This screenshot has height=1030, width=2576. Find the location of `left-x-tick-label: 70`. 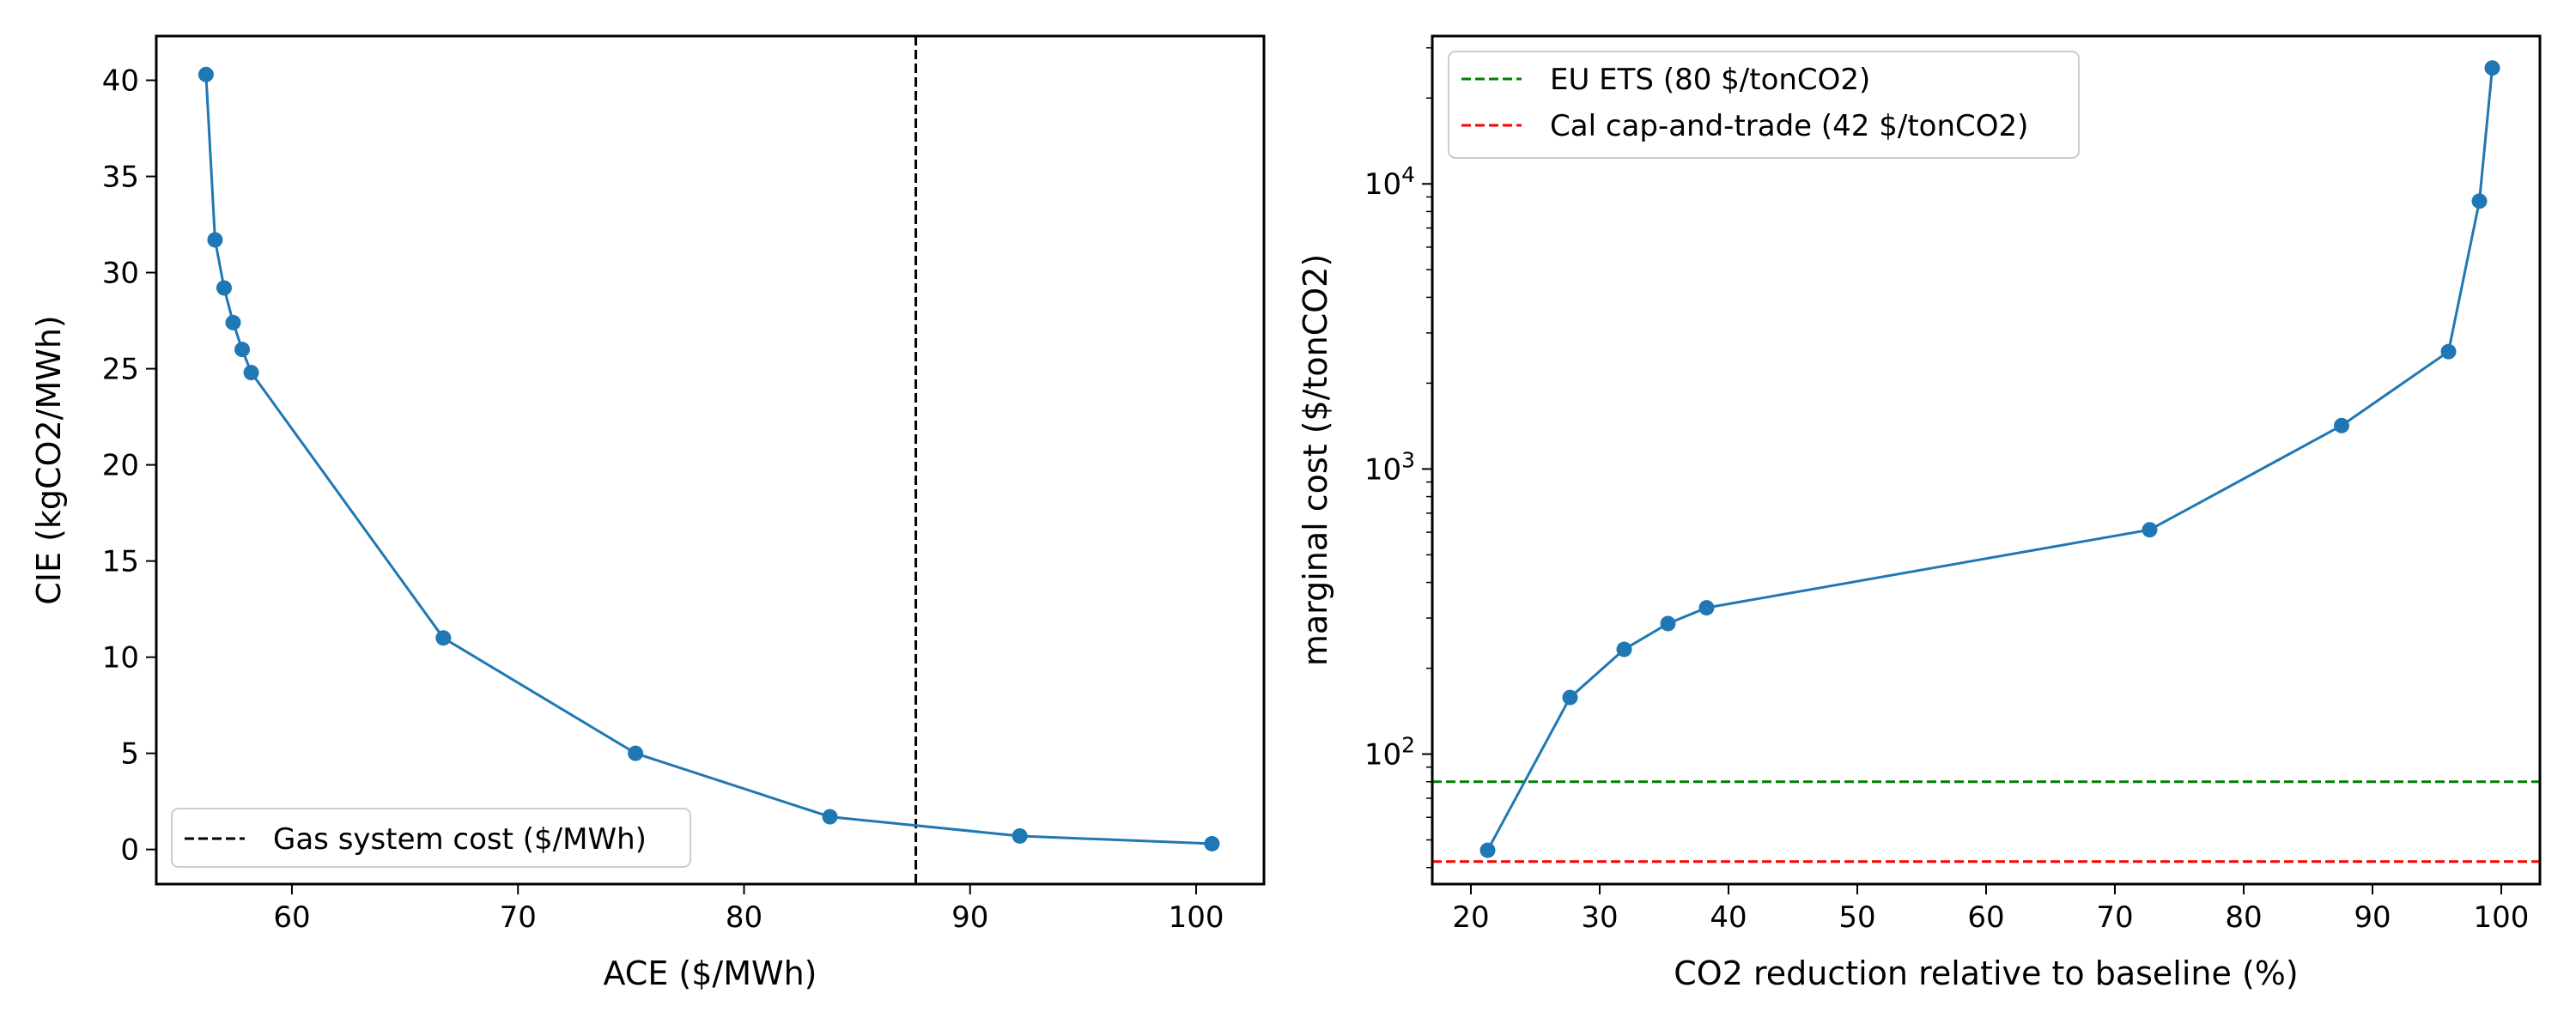

left-x-tick-label: 70 is located at coordinates (519, 917).